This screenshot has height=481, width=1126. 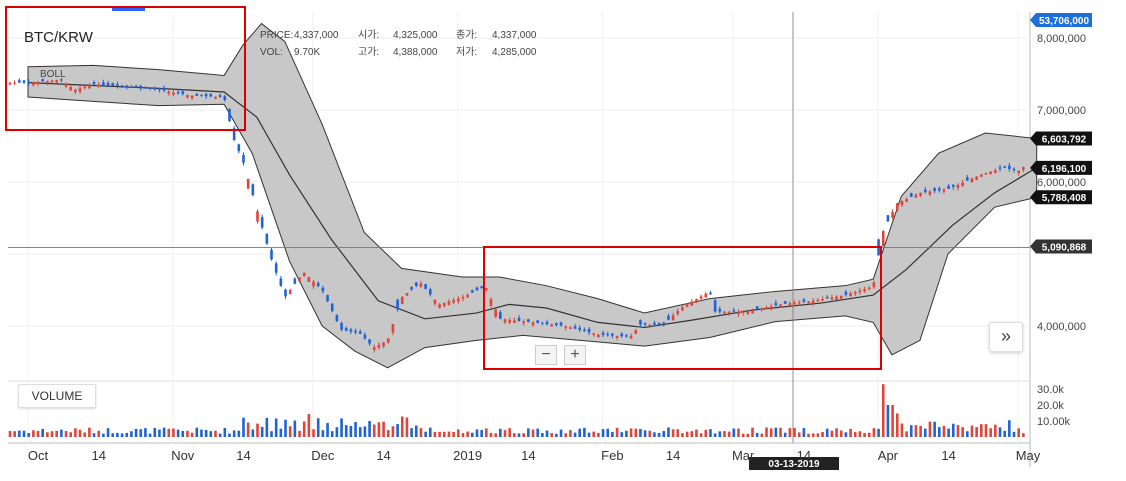 I want to click on zoom-in-button: +, so click(x=575, y=355).